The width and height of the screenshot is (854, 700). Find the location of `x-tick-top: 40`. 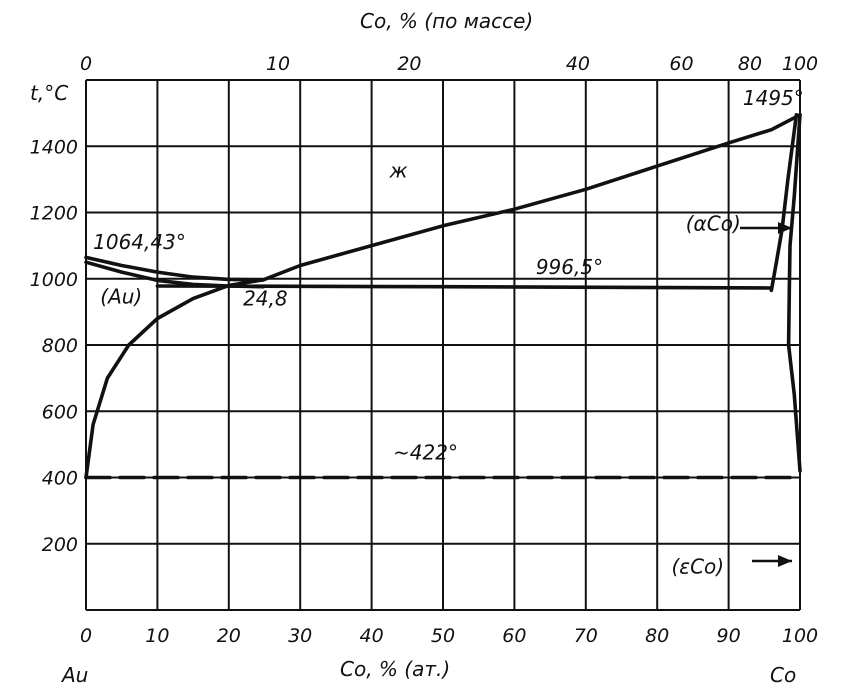

x-tick-top: 40 is located at coordinates (578, 64).